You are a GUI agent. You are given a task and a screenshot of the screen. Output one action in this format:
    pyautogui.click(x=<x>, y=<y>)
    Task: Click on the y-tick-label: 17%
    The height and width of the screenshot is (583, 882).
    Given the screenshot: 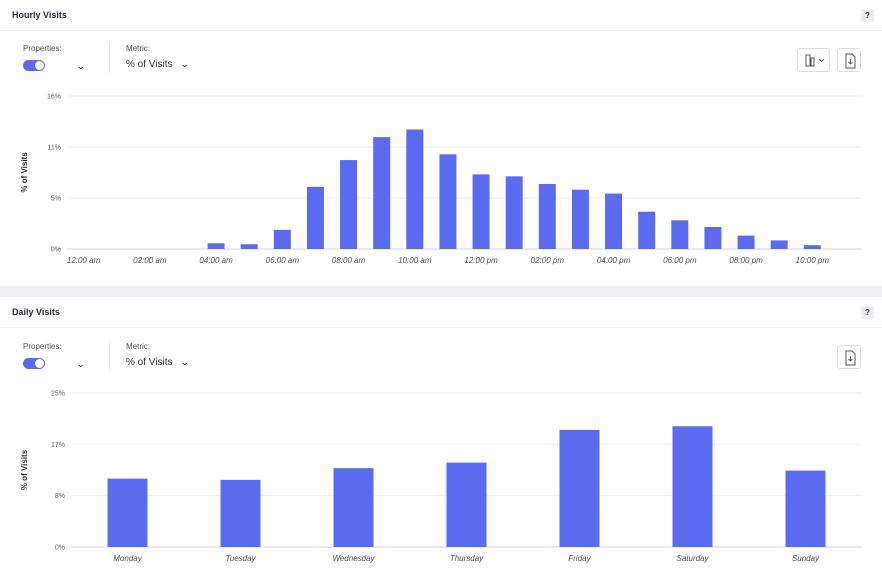 What is the action you would take?
    pyautogui.click(x=58, y=445)
    